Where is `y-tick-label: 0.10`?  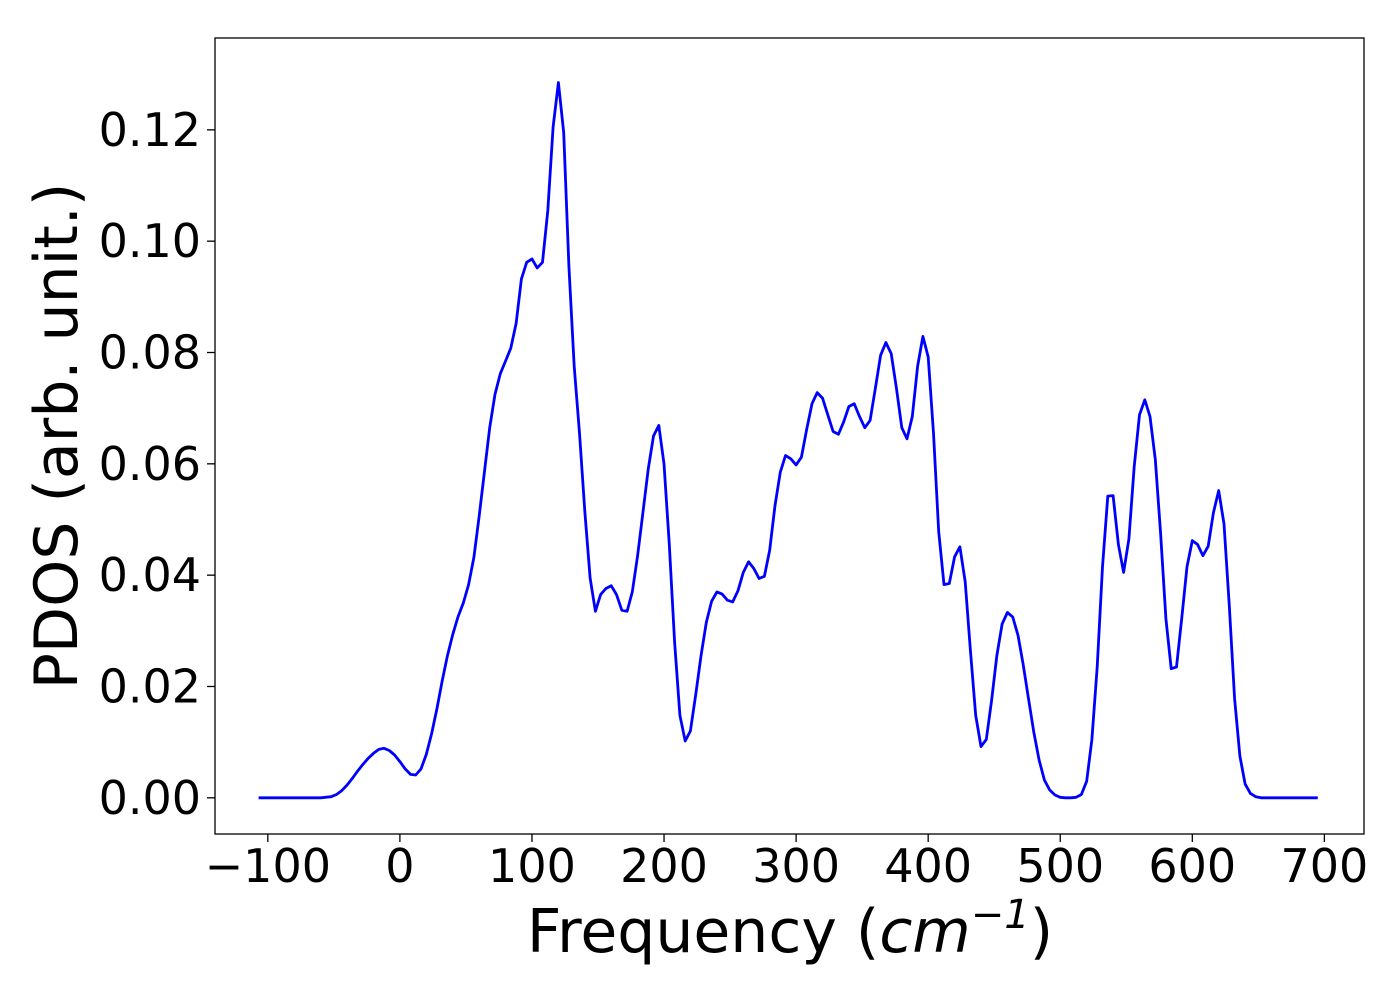
y-tick-label: 0.10 is located at coordinates (150, 241).